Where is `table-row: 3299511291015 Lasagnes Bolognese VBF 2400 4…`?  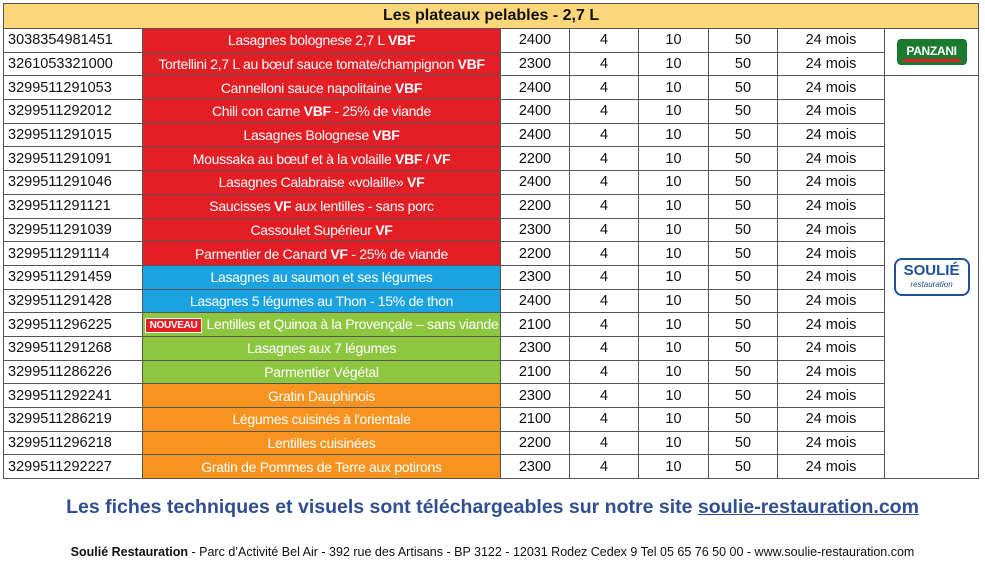 table-row: 3299511291015 Lasagnes Bolognese VBF 2400 4… is located at coordinates (491, 135).